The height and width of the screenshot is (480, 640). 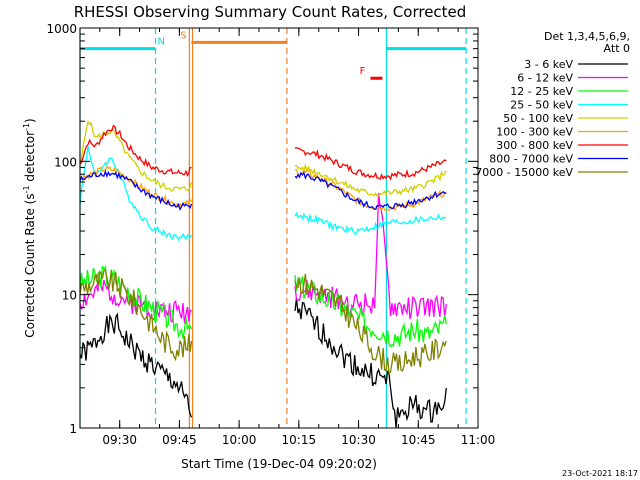 I want to click on flag-label: S, so click(x=183, y=35).